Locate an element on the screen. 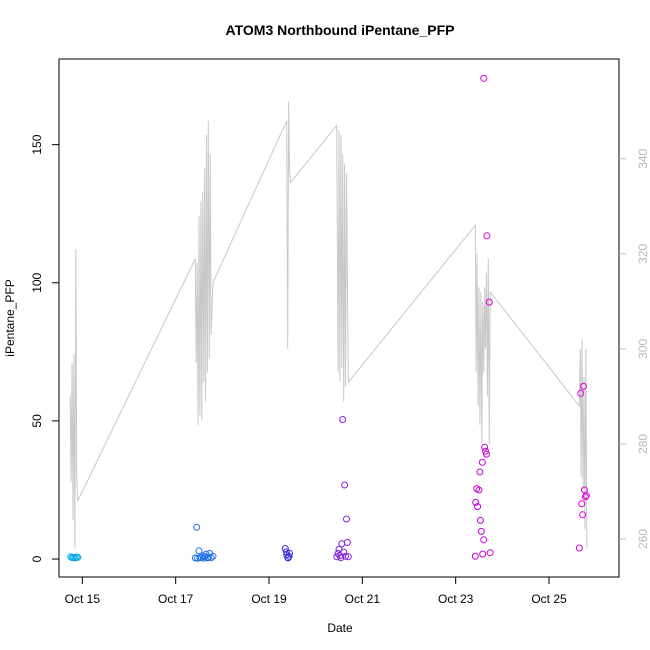 Image resolution: width=650 pixels, height=650 pixels. y-tick-label: 150 is located at coordinates (37, 144).